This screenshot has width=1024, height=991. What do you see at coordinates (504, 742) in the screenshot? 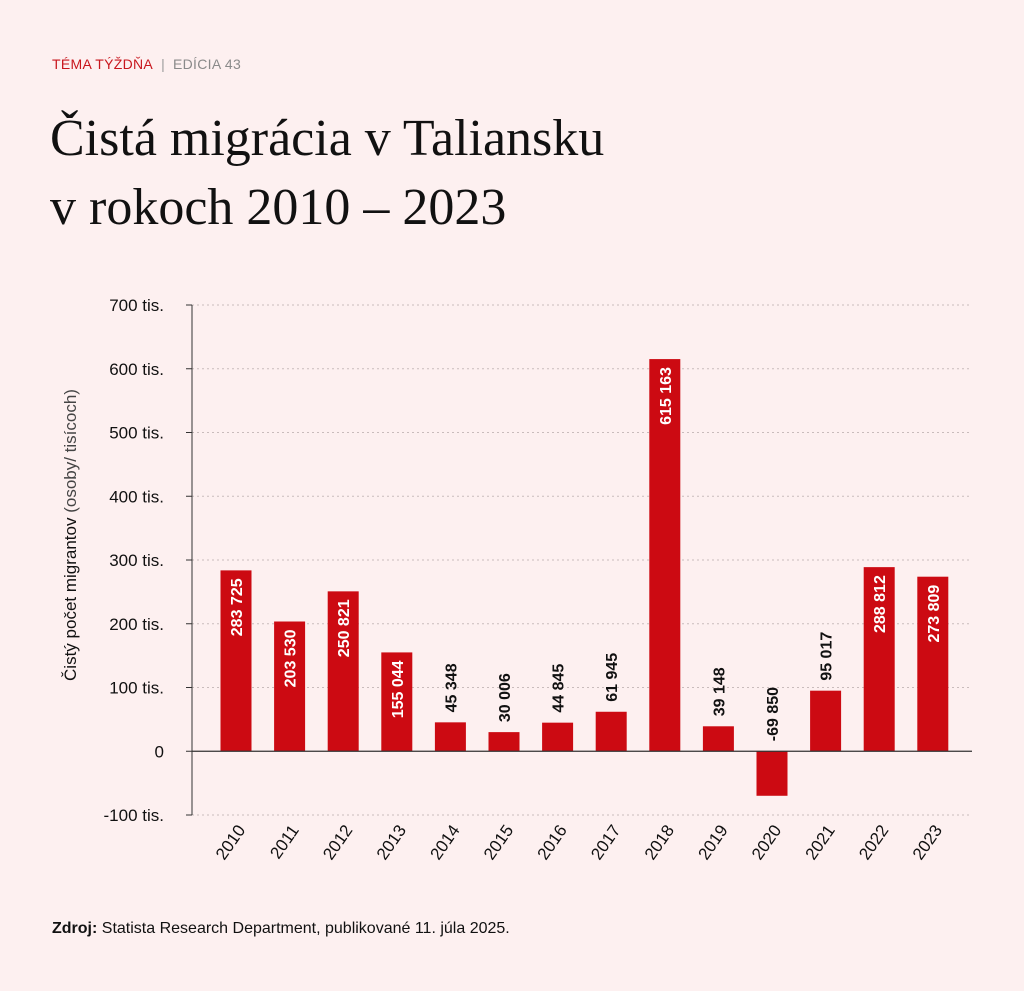
I see `bar-2015` at bounding box center [504, 742].